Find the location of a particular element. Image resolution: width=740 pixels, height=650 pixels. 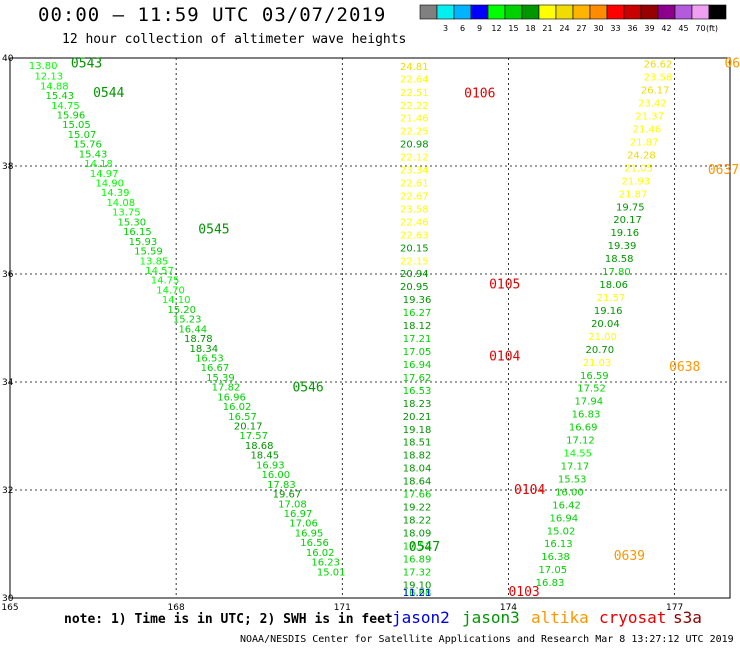

colorbar-label: 70 is located at coordinates (700, 28).